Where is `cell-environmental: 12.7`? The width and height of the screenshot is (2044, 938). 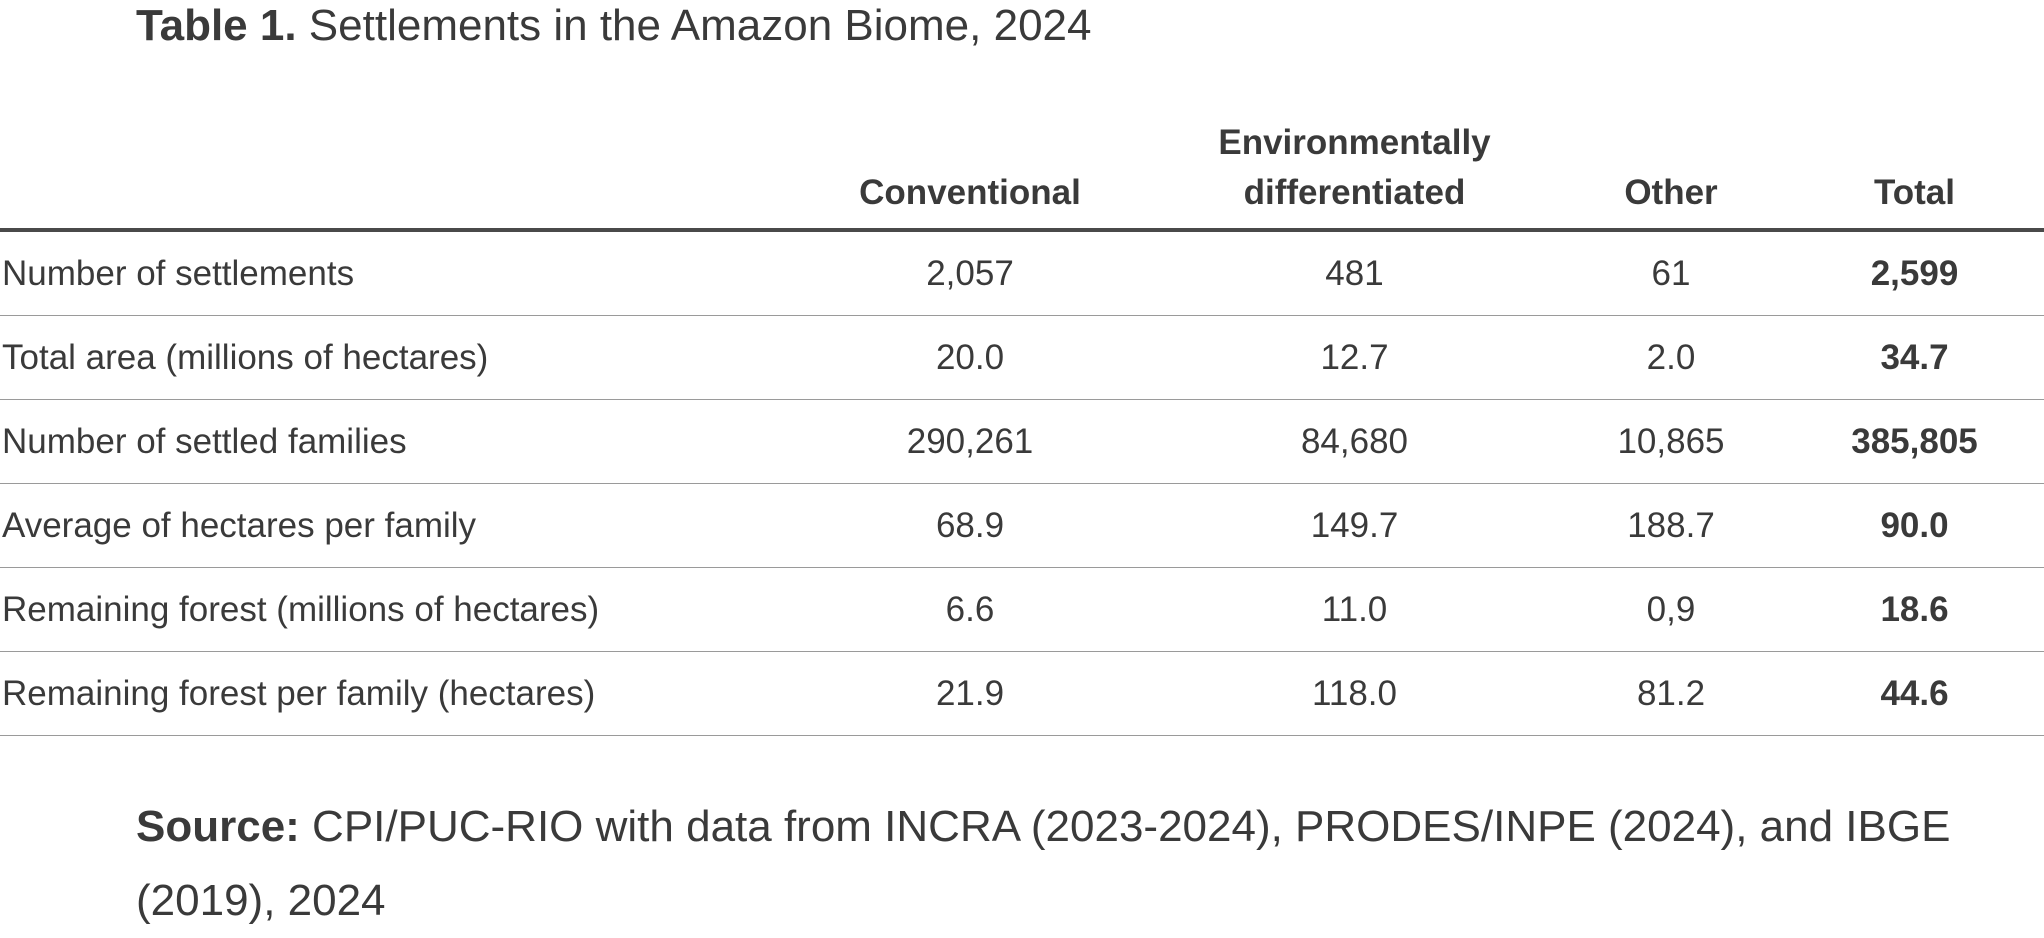
cell-environmental: 12.7 is located at coordinates (1354, 357).